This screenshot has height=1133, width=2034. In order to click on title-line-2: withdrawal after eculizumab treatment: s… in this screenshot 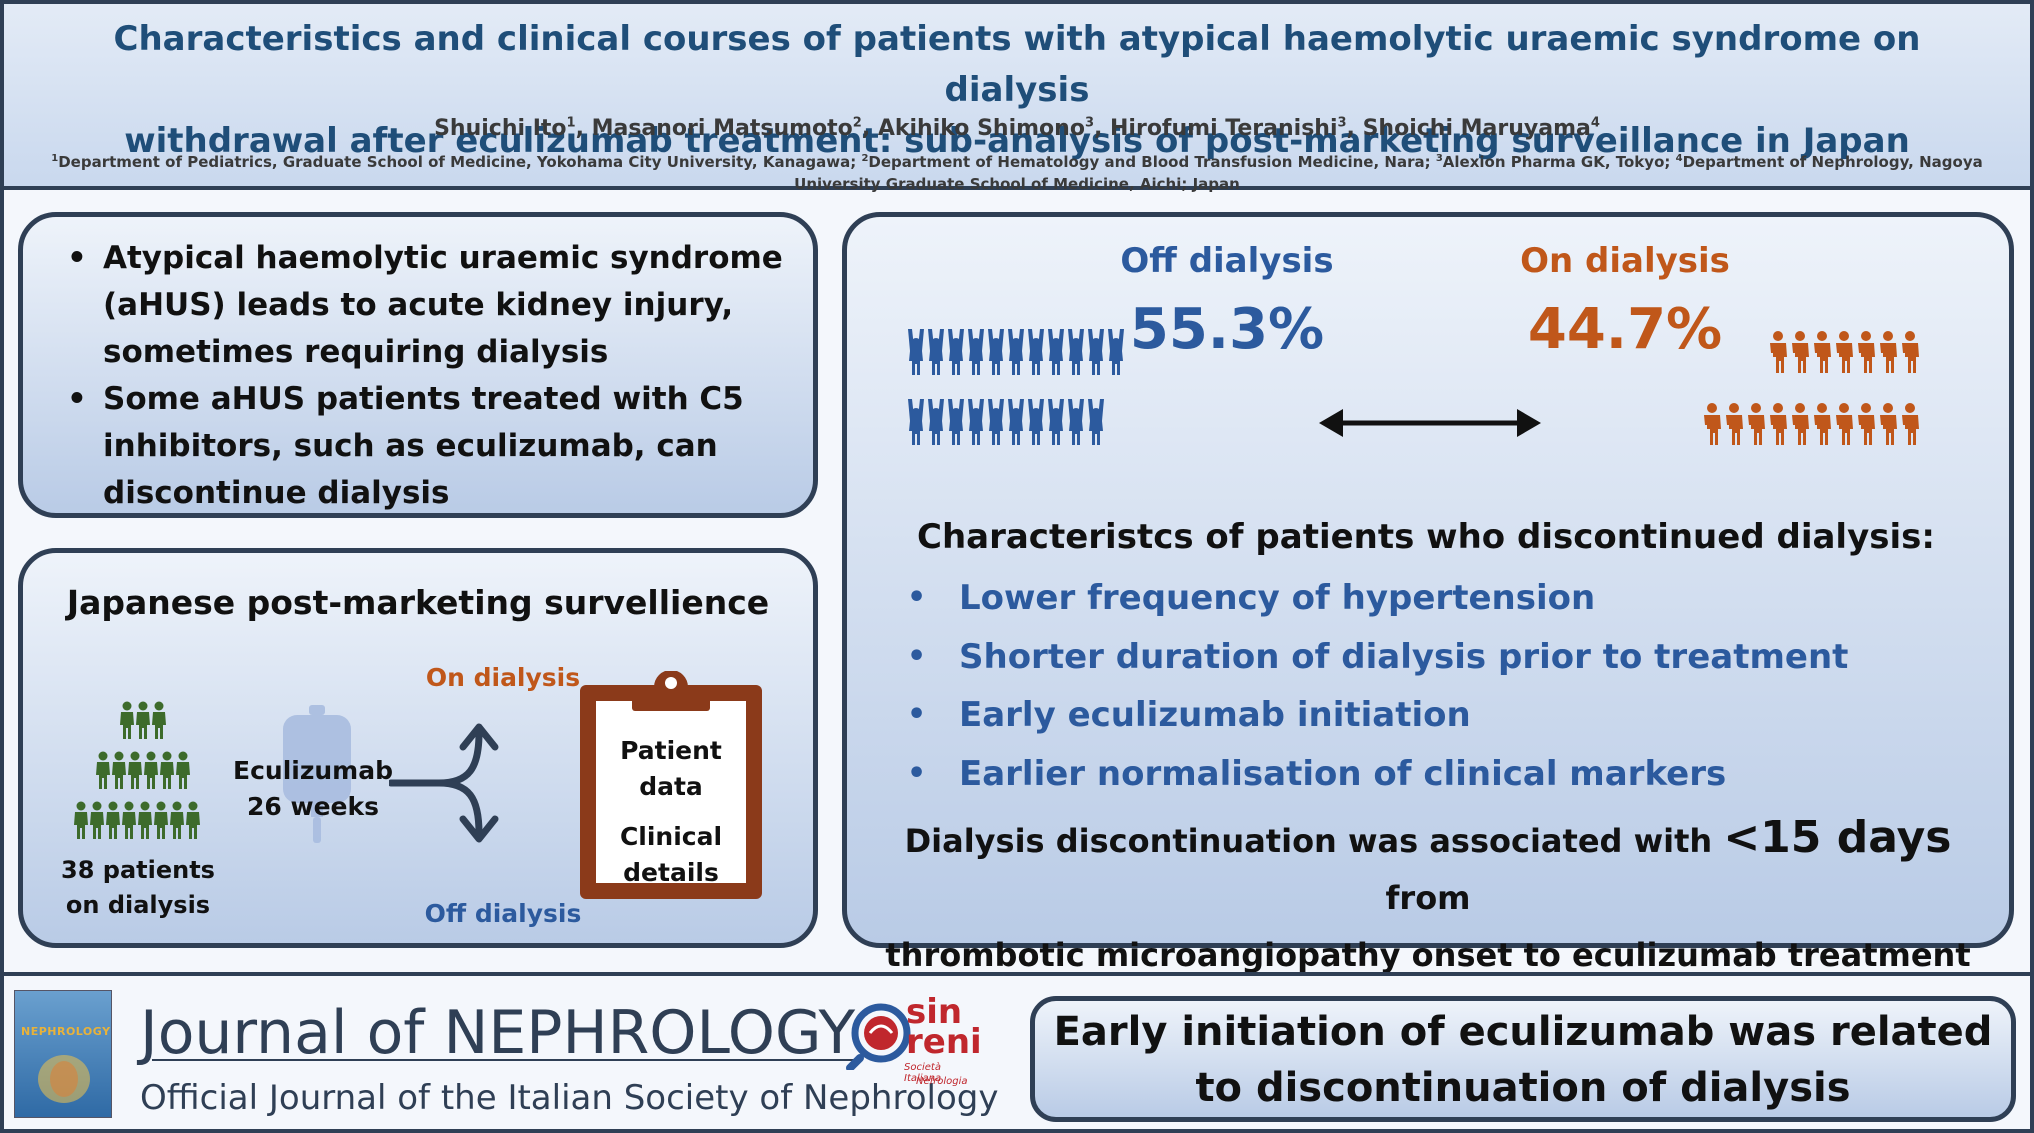, I will do `click(1017, 141)`.